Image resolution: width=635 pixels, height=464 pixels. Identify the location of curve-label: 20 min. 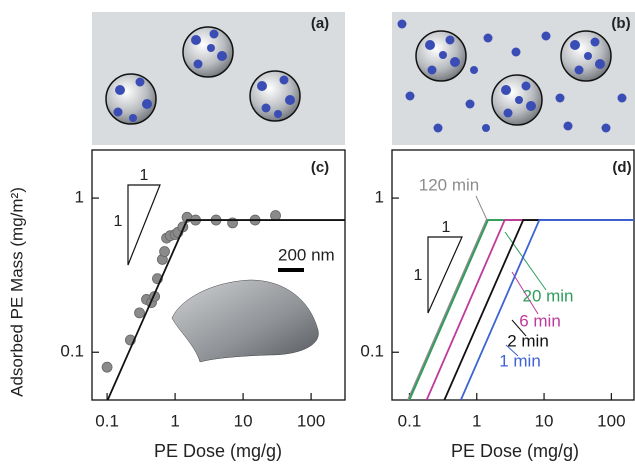
(547, 295).